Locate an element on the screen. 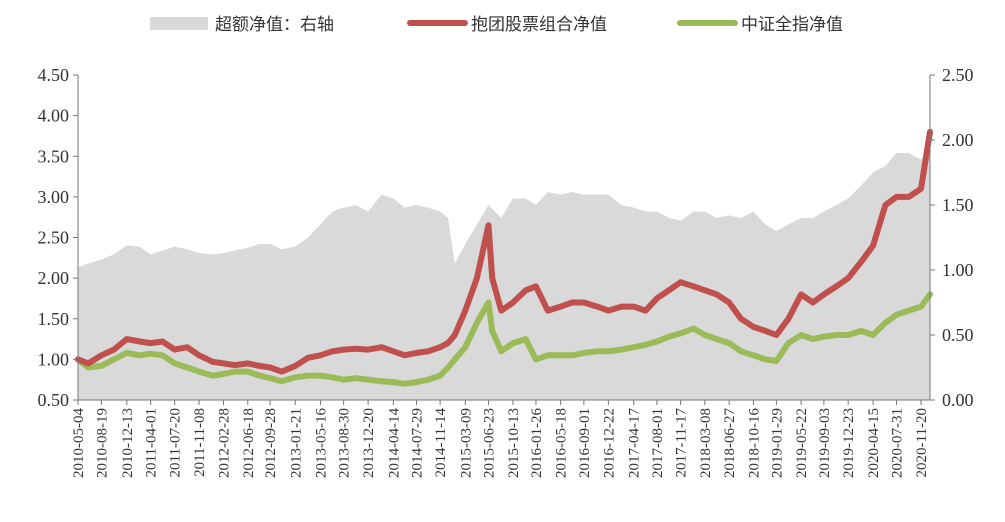 The width and height of the screenshot is (1005, 522). x-tick-label: 2016-12-22 is located at coordinates (609, 443).